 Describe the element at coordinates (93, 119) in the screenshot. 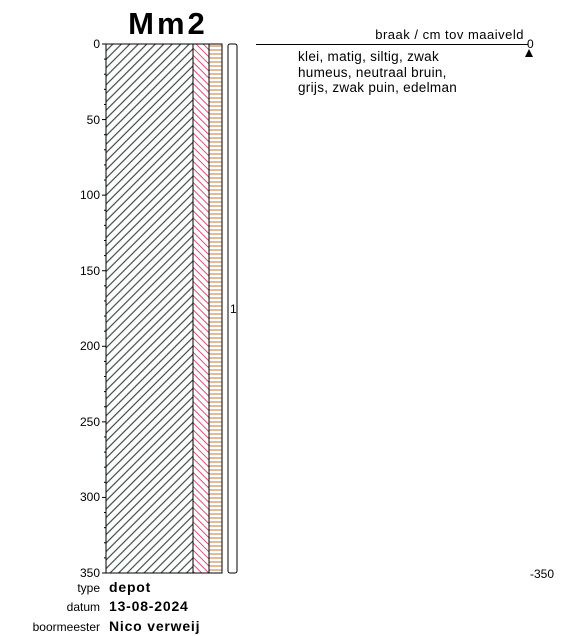

I see `depth-tick-label: 50` at that location.